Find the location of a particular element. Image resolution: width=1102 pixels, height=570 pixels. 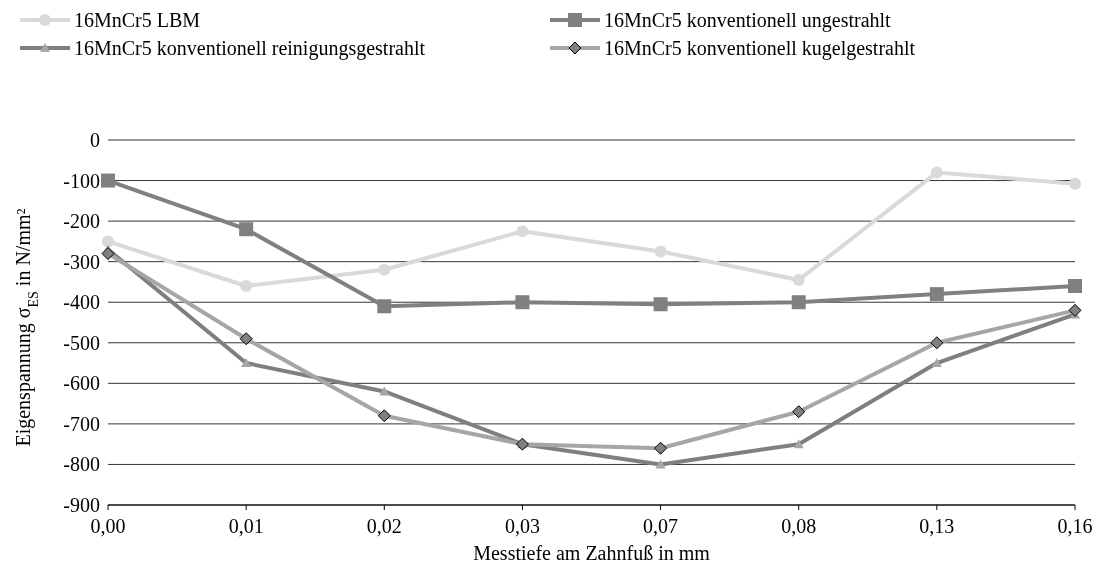

y-tick-label: -700 is located at coordinates (81, 423).